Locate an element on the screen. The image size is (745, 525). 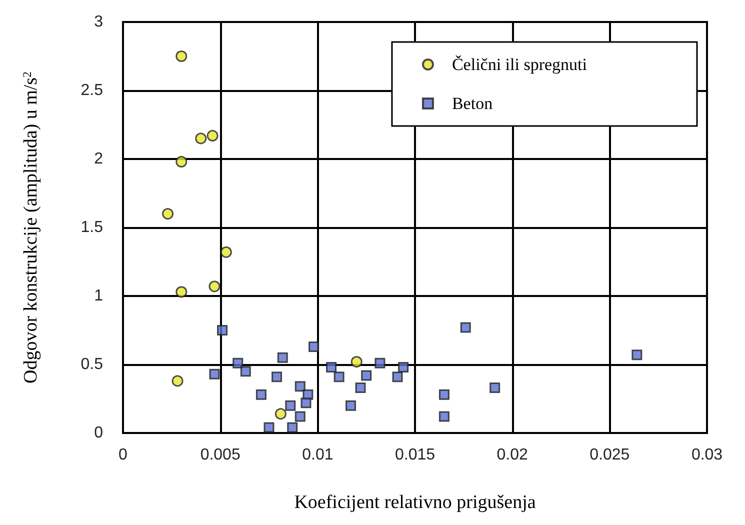
y-axis-title: Odgovor konstrukcije (amplituda) u m/s2 is located at coordinates (31, 227).